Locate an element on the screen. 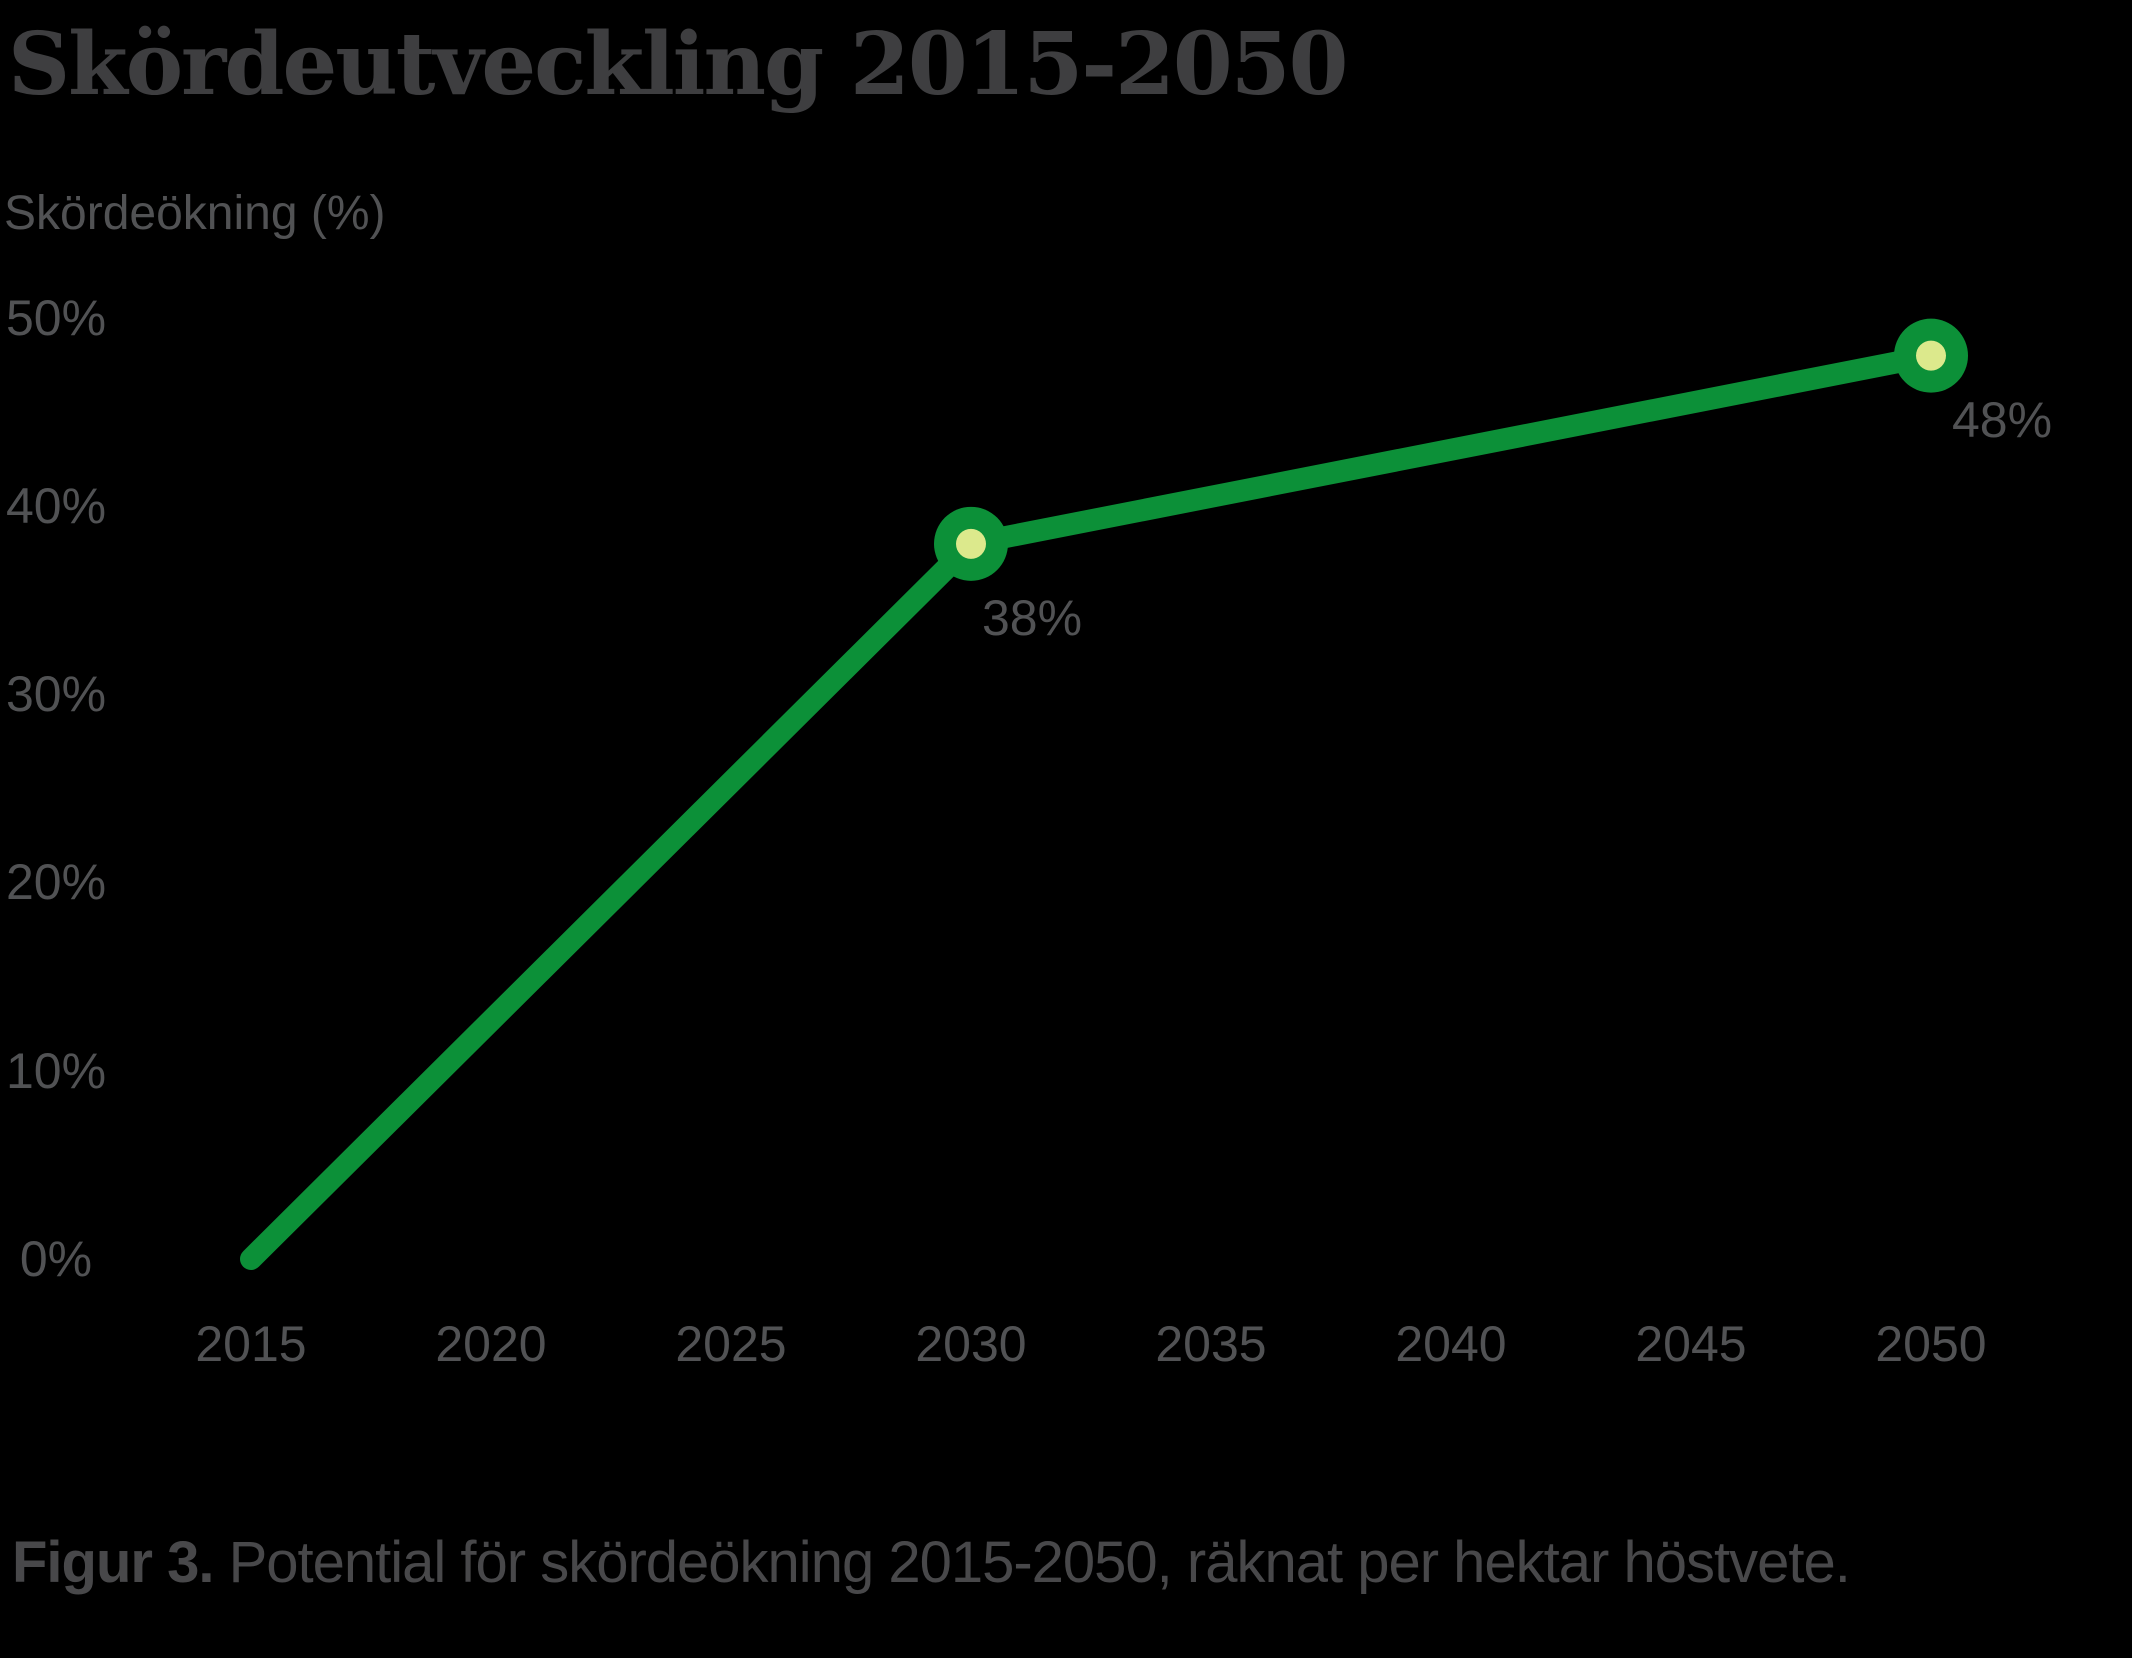  point-label-2030: 38% is located at coordinates (1032, 618).